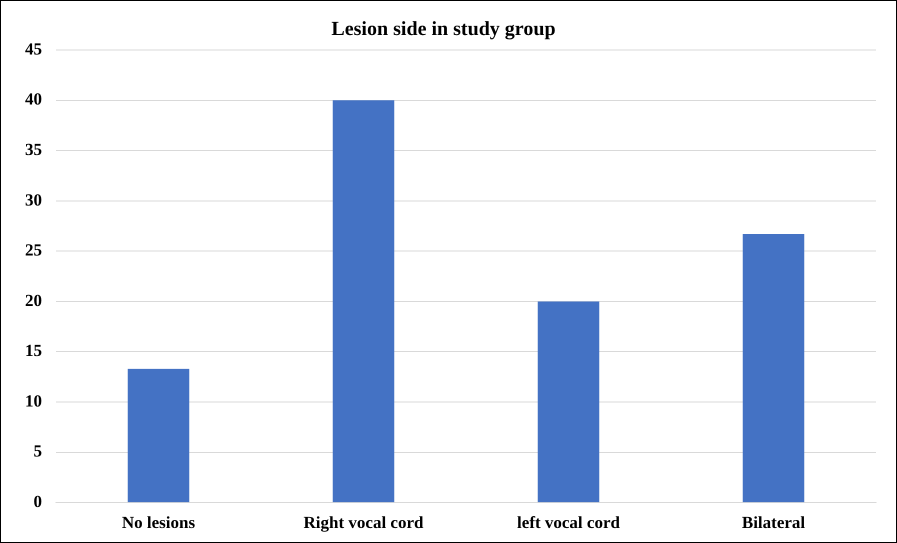  What do you see at coordinates (443, 29) in the screenshot?
I see `chart-title: Lesion side in study group` at bounding box center [443, 29].